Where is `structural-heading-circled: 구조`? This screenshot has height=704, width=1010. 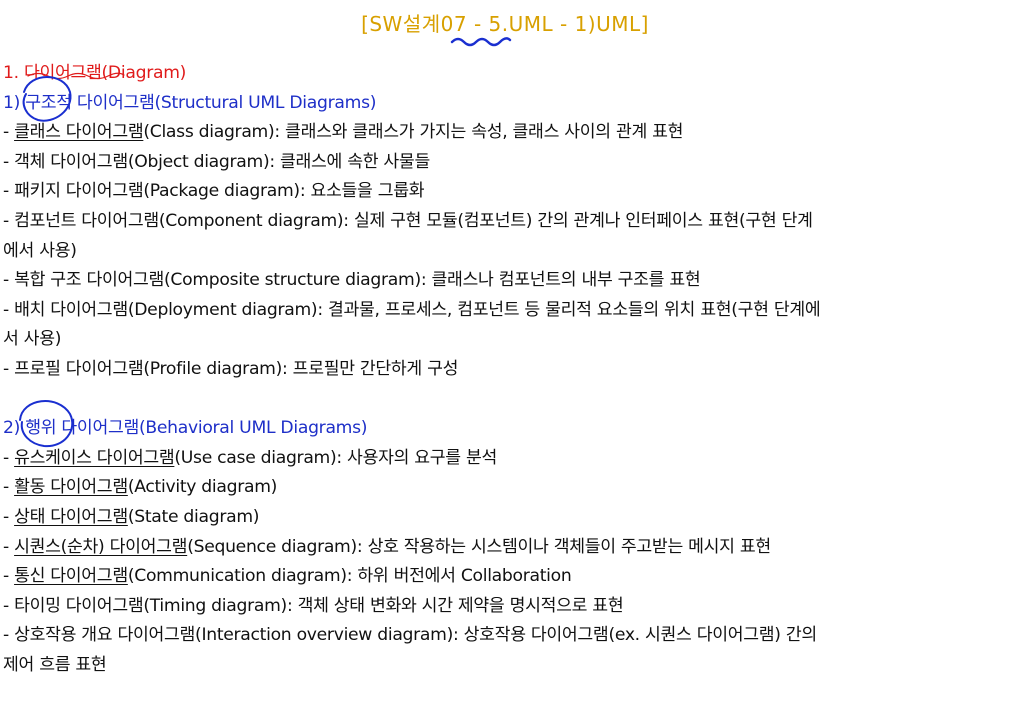
structural-heading-circled: 구조 is located at coordinates (41, 102).